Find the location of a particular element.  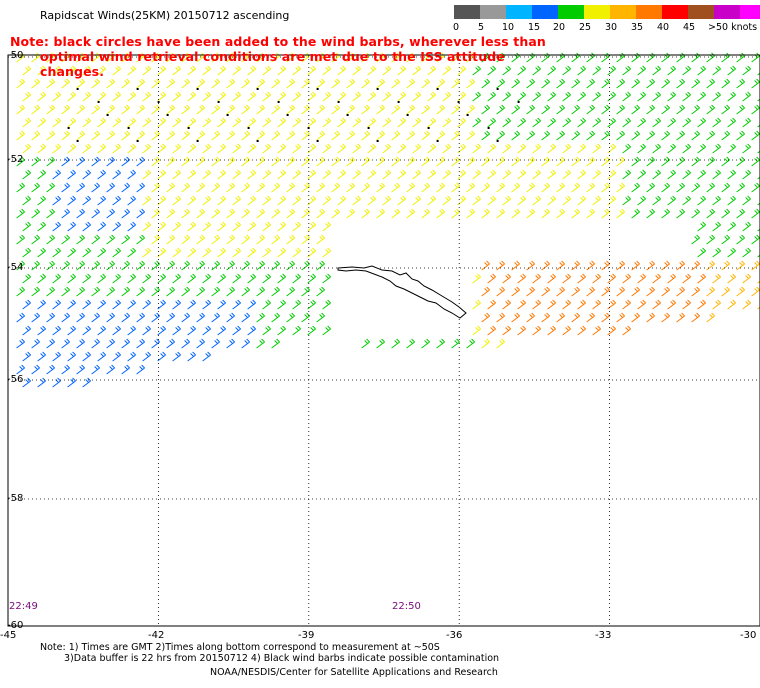

legend-label-25: 25 is located at coordinates (585, 27).